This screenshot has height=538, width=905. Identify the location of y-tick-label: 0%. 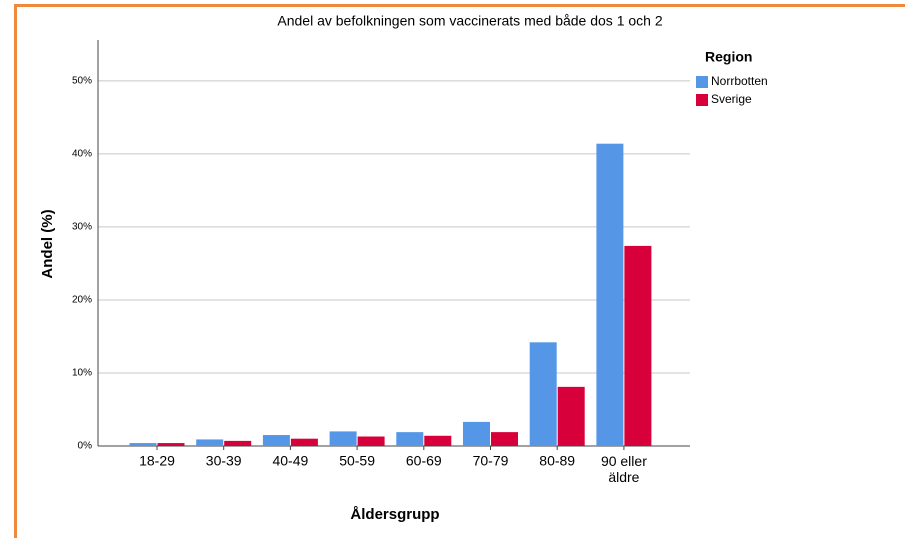
(85, 446).